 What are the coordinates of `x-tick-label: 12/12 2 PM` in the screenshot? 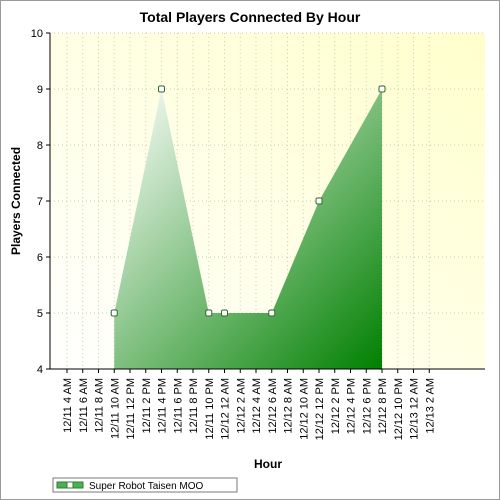 It's located at (336, 406).